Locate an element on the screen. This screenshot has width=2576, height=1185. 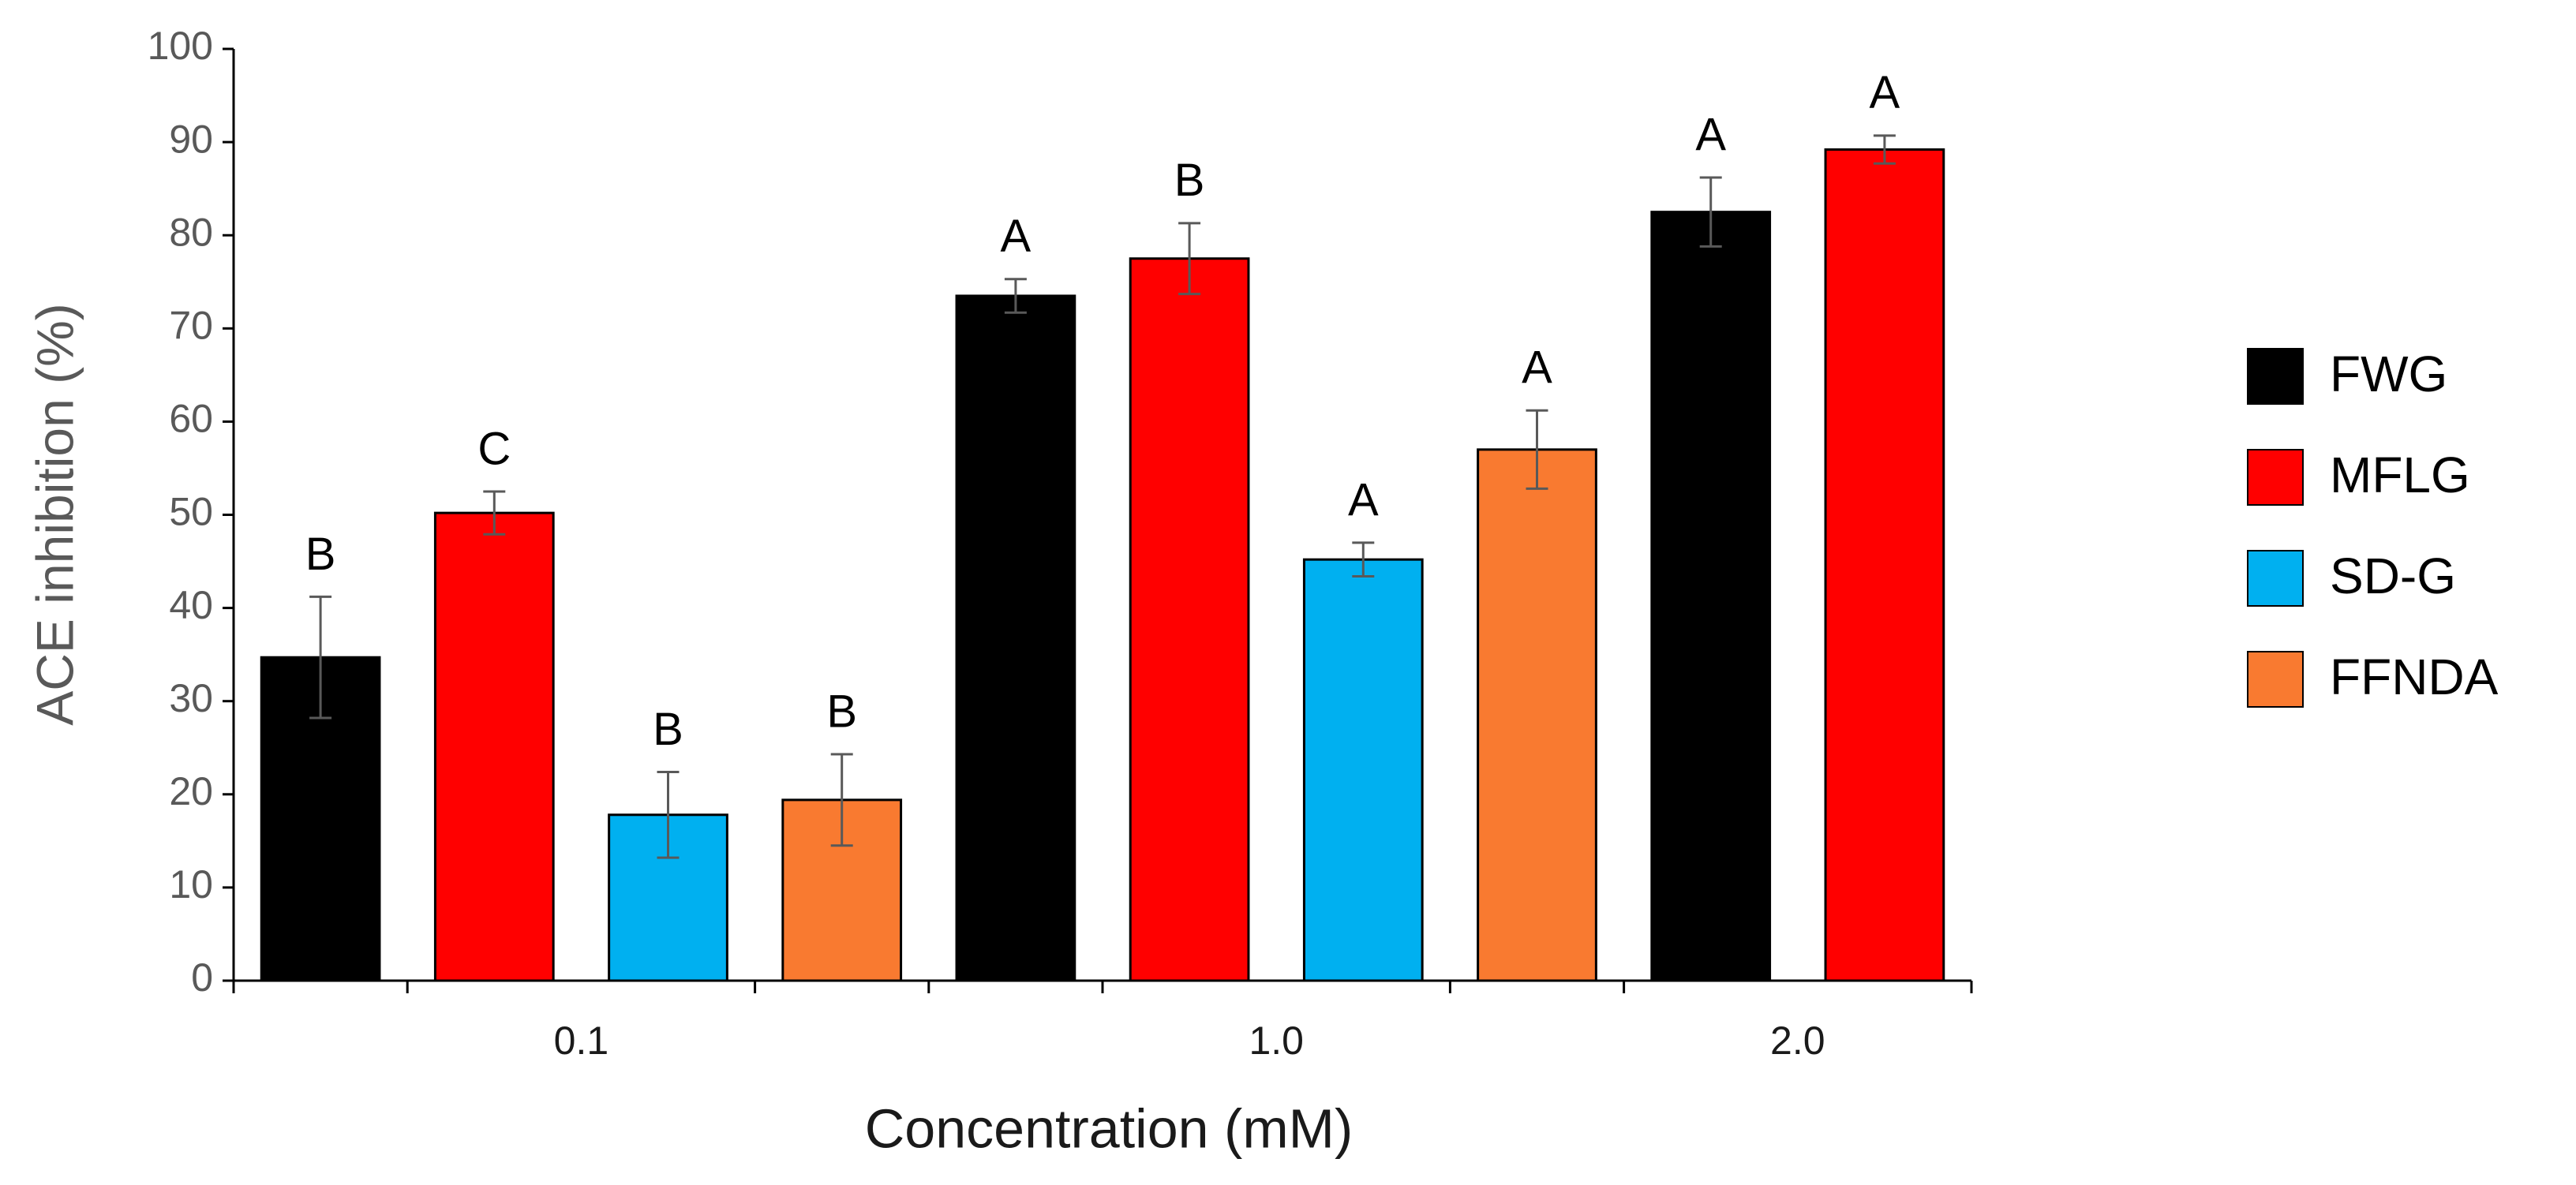
y-tick-label: 100 is located at coordinates (180, 46).